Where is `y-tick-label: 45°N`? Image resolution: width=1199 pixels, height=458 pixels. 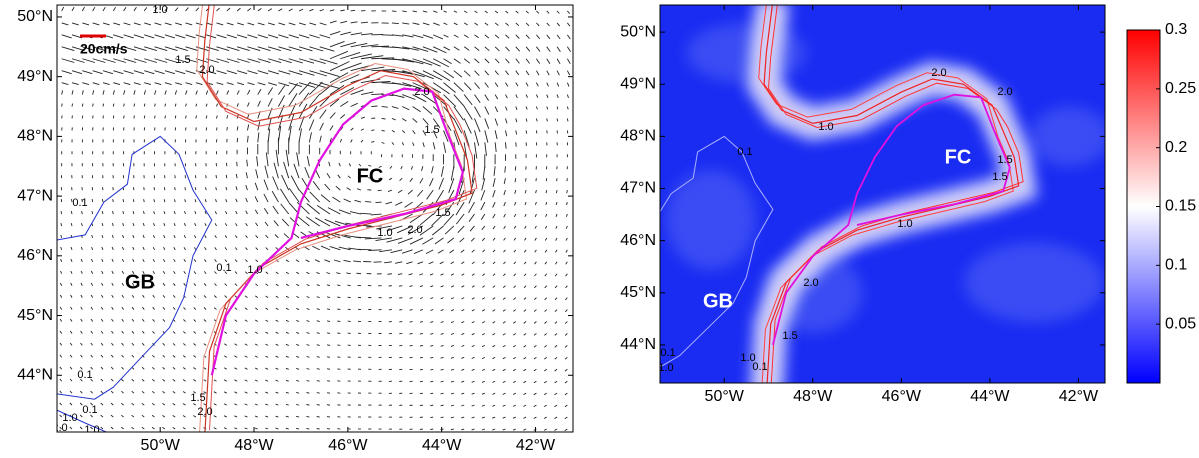 y-tick-label: 45°N is located at coordinates (35, 315).